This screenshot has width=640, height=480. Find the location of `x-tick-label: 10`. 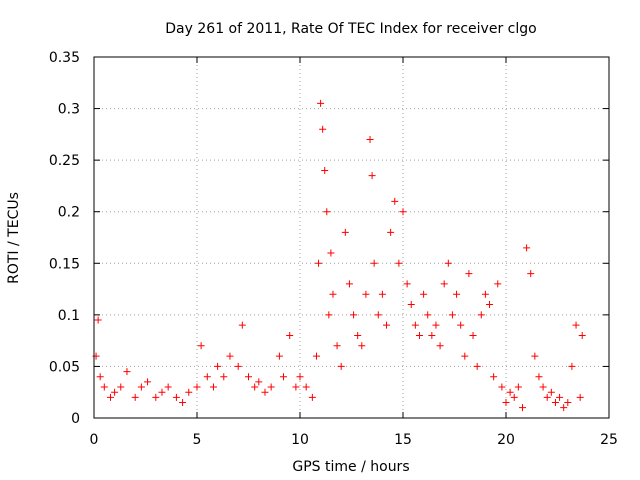

x-tick-label: 10 is located at coordinates (300, 440).